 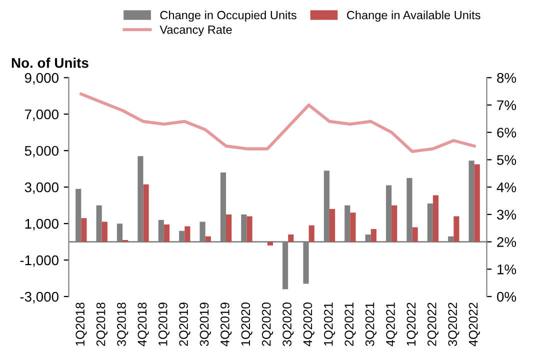 What do you see at coordinates (41, 78) in the screenshot?
I see `y-tick-label: 9,000` at bounding box center [41, 78].